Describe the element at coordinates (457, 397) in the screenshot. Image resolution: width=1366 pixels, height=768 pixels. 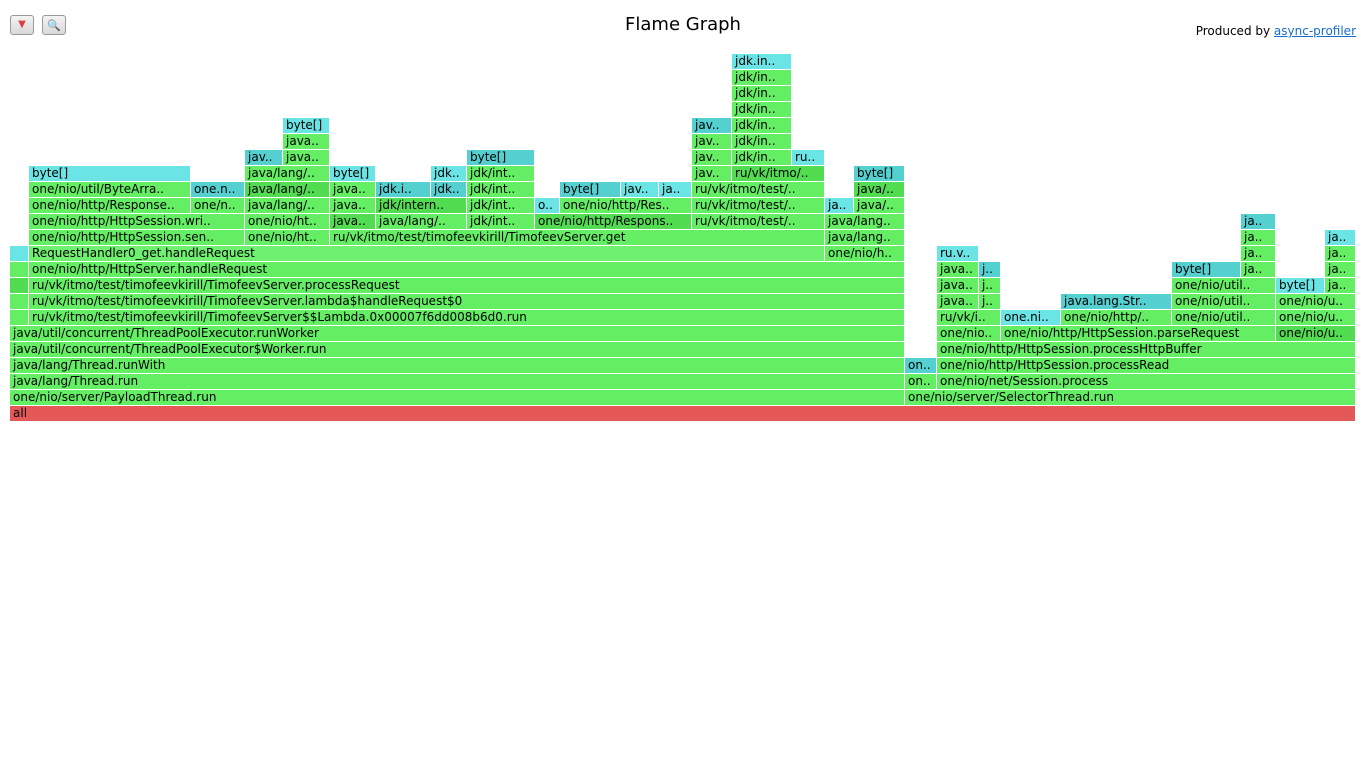
I see `flame-frame: one/nio/server/PayloadThread.run` at that location.